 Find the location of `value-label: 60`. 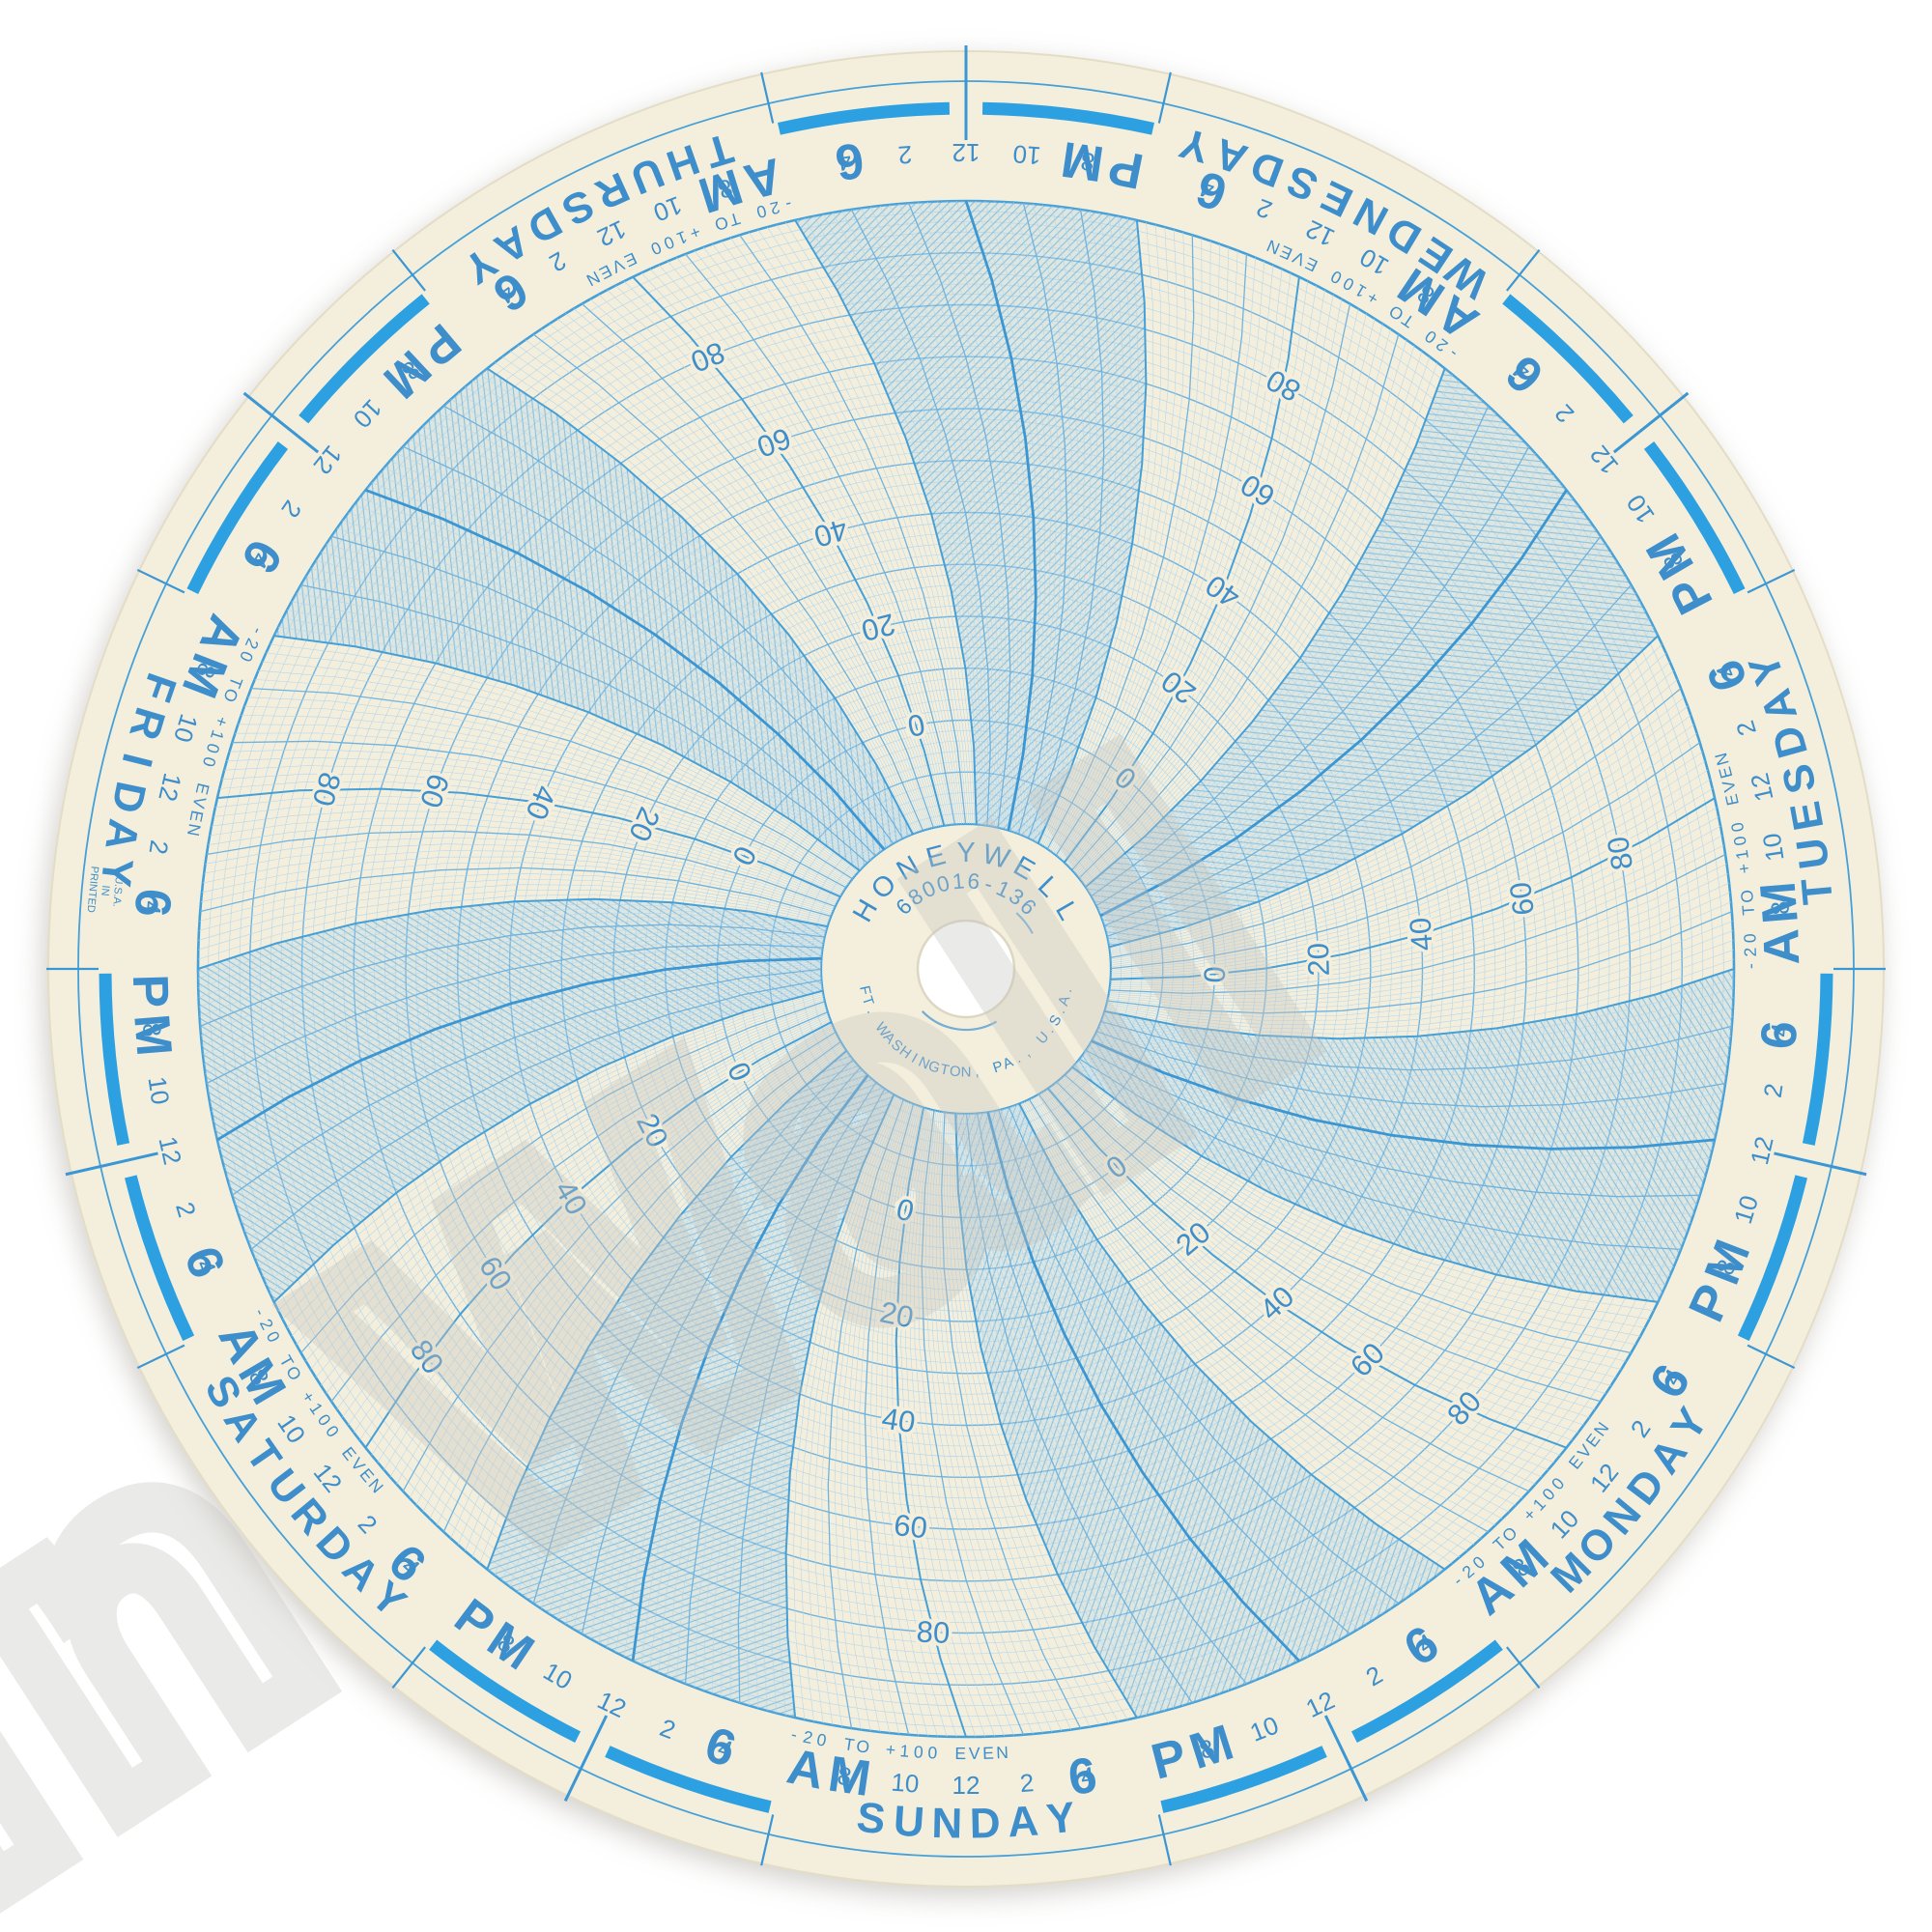

value-label: 60 is located at coordinates (911, 1526).